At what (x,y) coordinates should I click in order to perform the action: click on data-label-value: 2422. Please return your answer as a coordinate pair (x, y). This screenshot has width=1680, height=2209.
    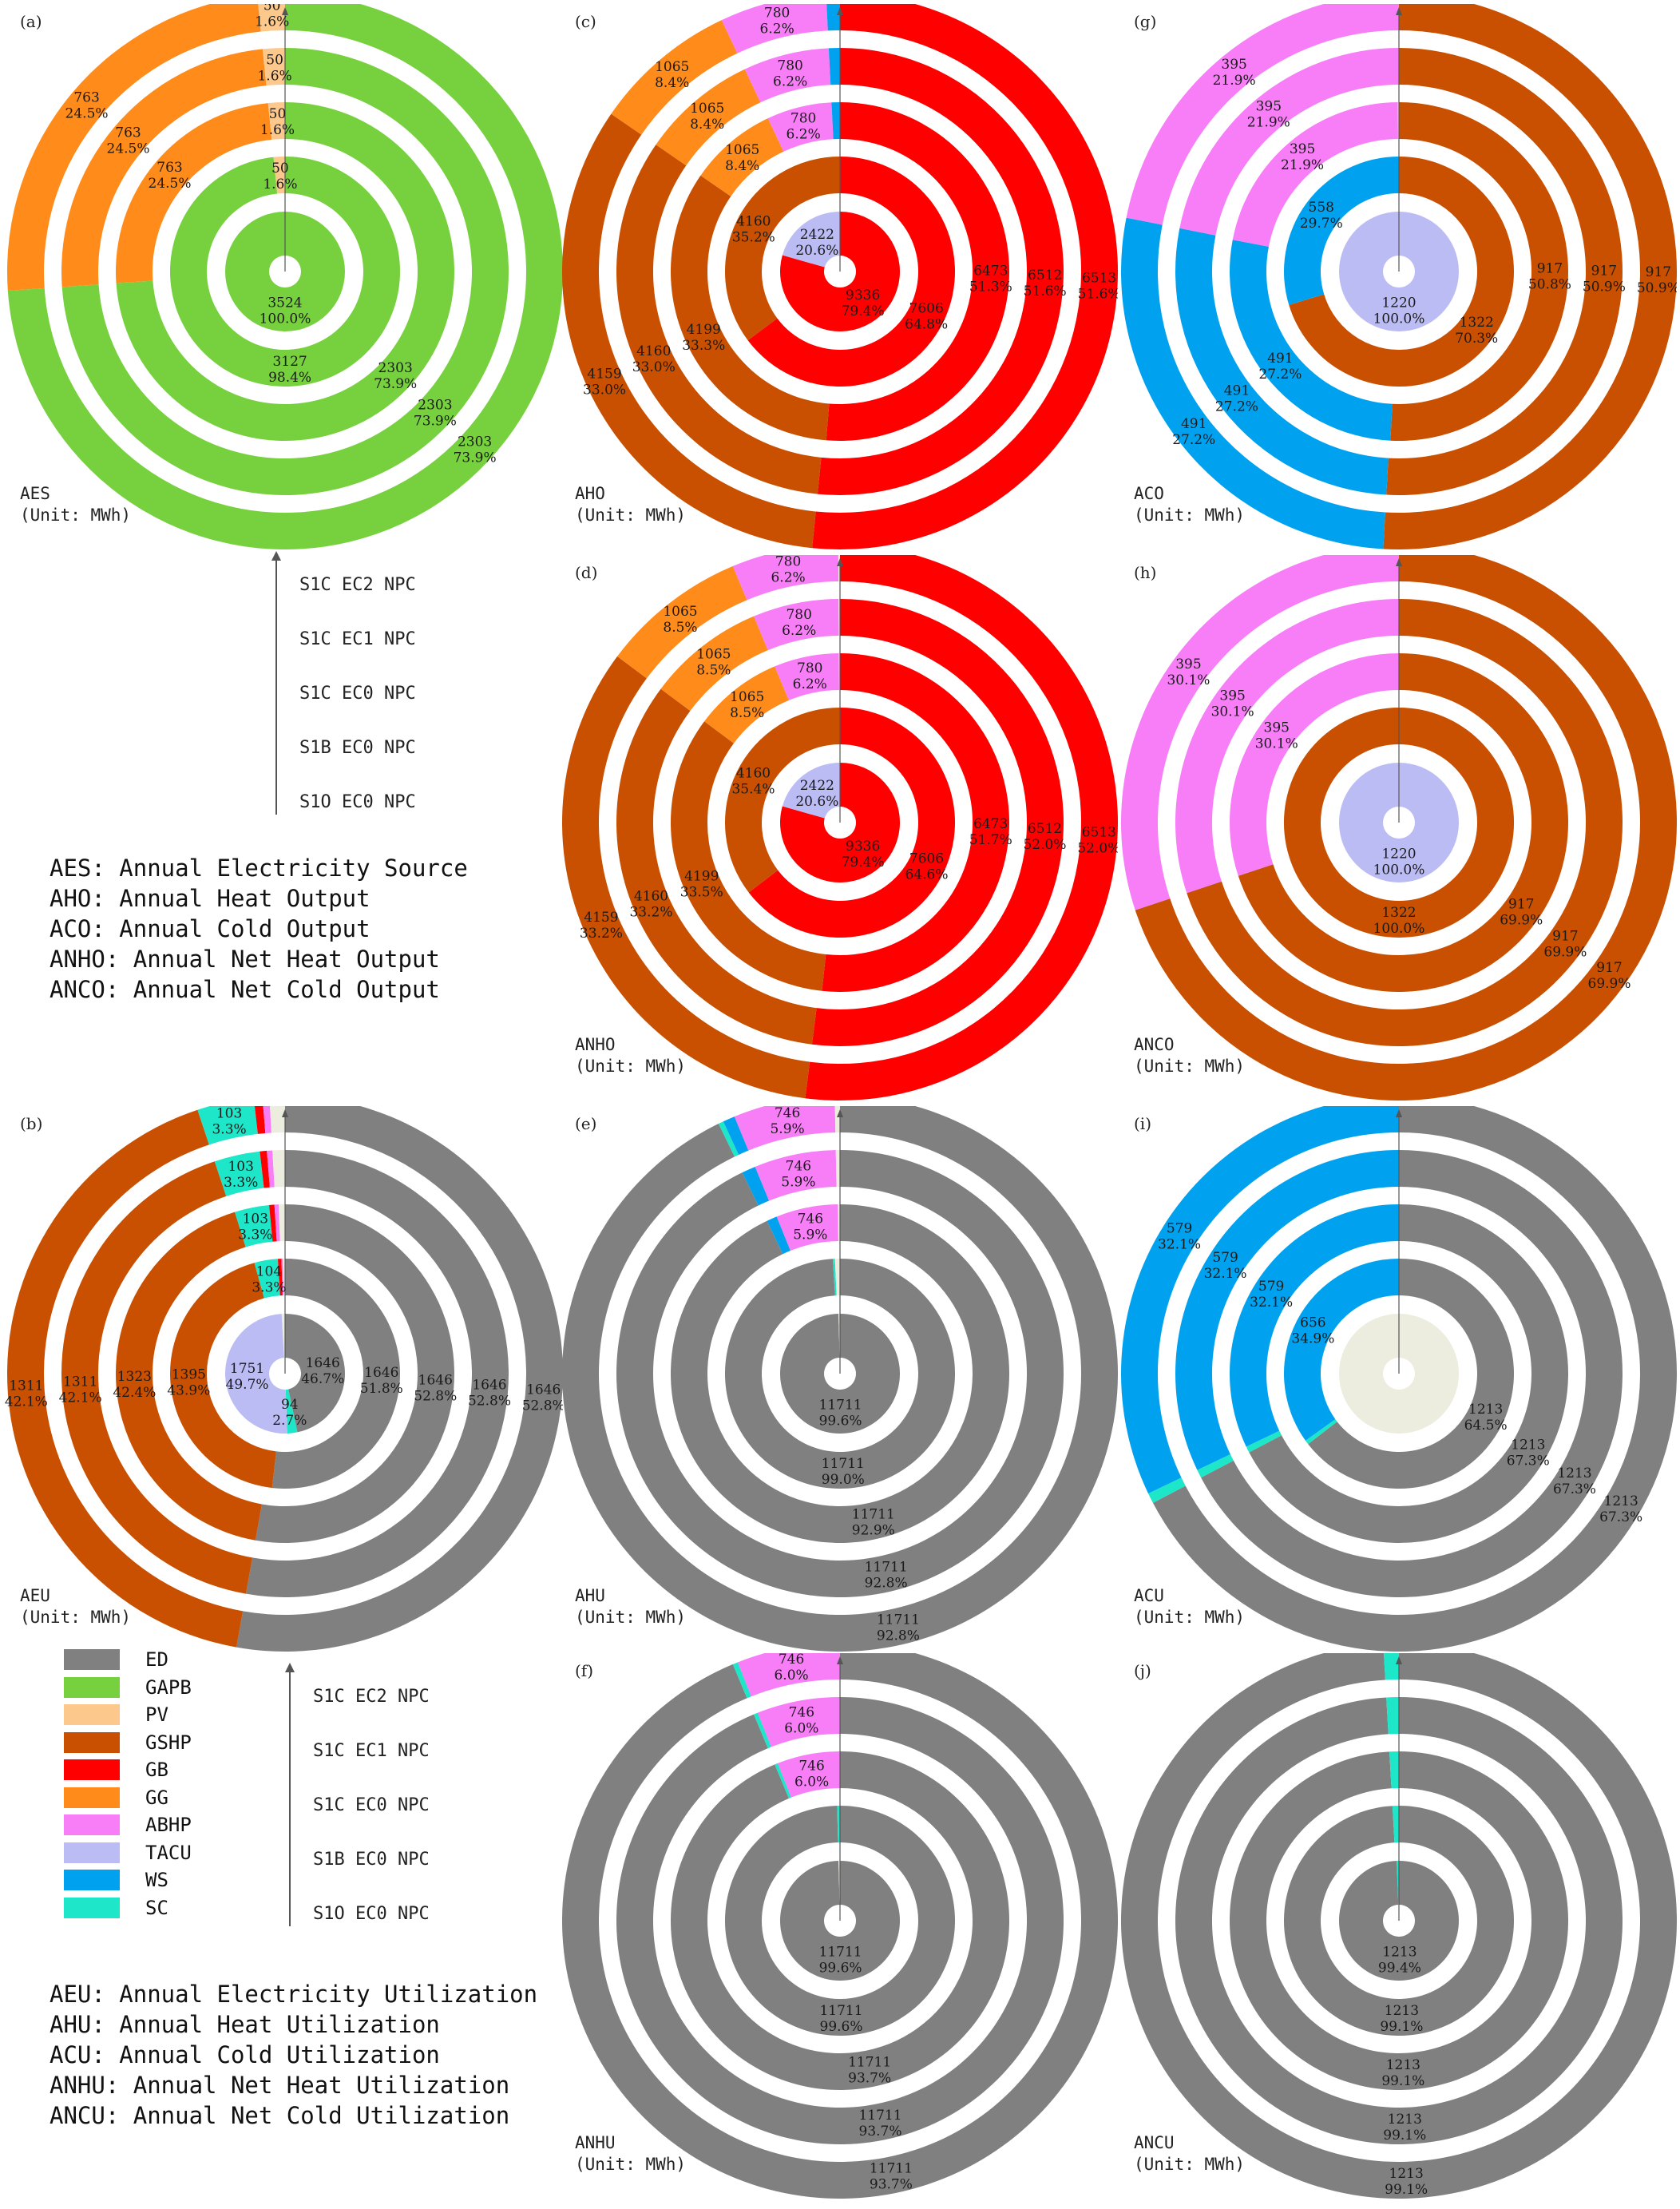
    Looking at the image, I should click on (817, 786).